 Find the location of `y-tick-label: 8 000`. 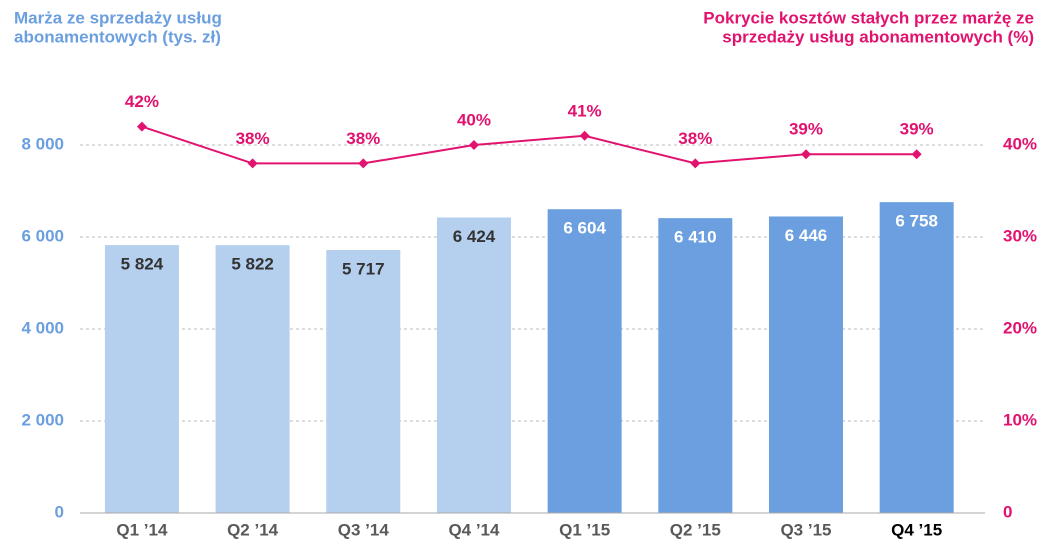

y-tick-label: 8 000 is located at coordinates (42, 143).